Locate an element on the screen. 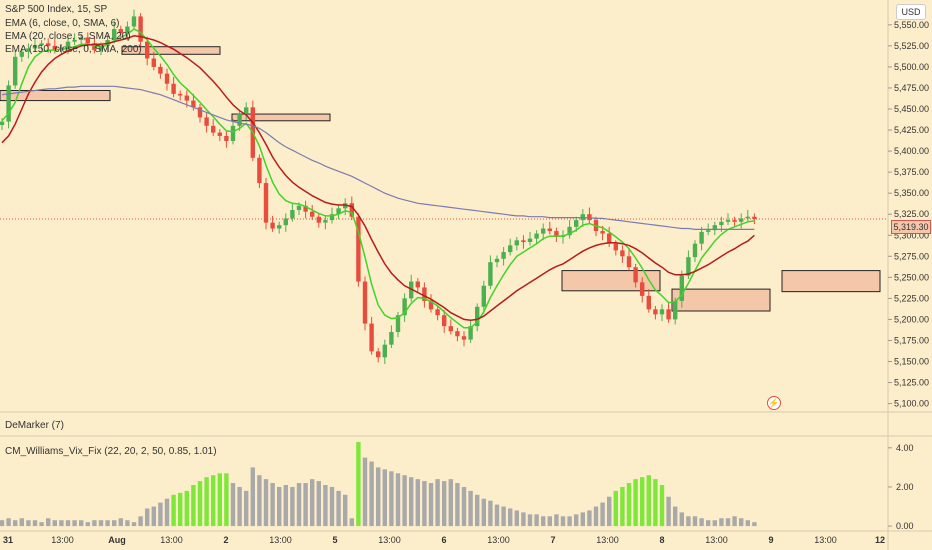 This screenshot has width=932, height=550. legend-ema6: EMA (6, close, 0, SMA, 6) is located at coordinates (62, 23).